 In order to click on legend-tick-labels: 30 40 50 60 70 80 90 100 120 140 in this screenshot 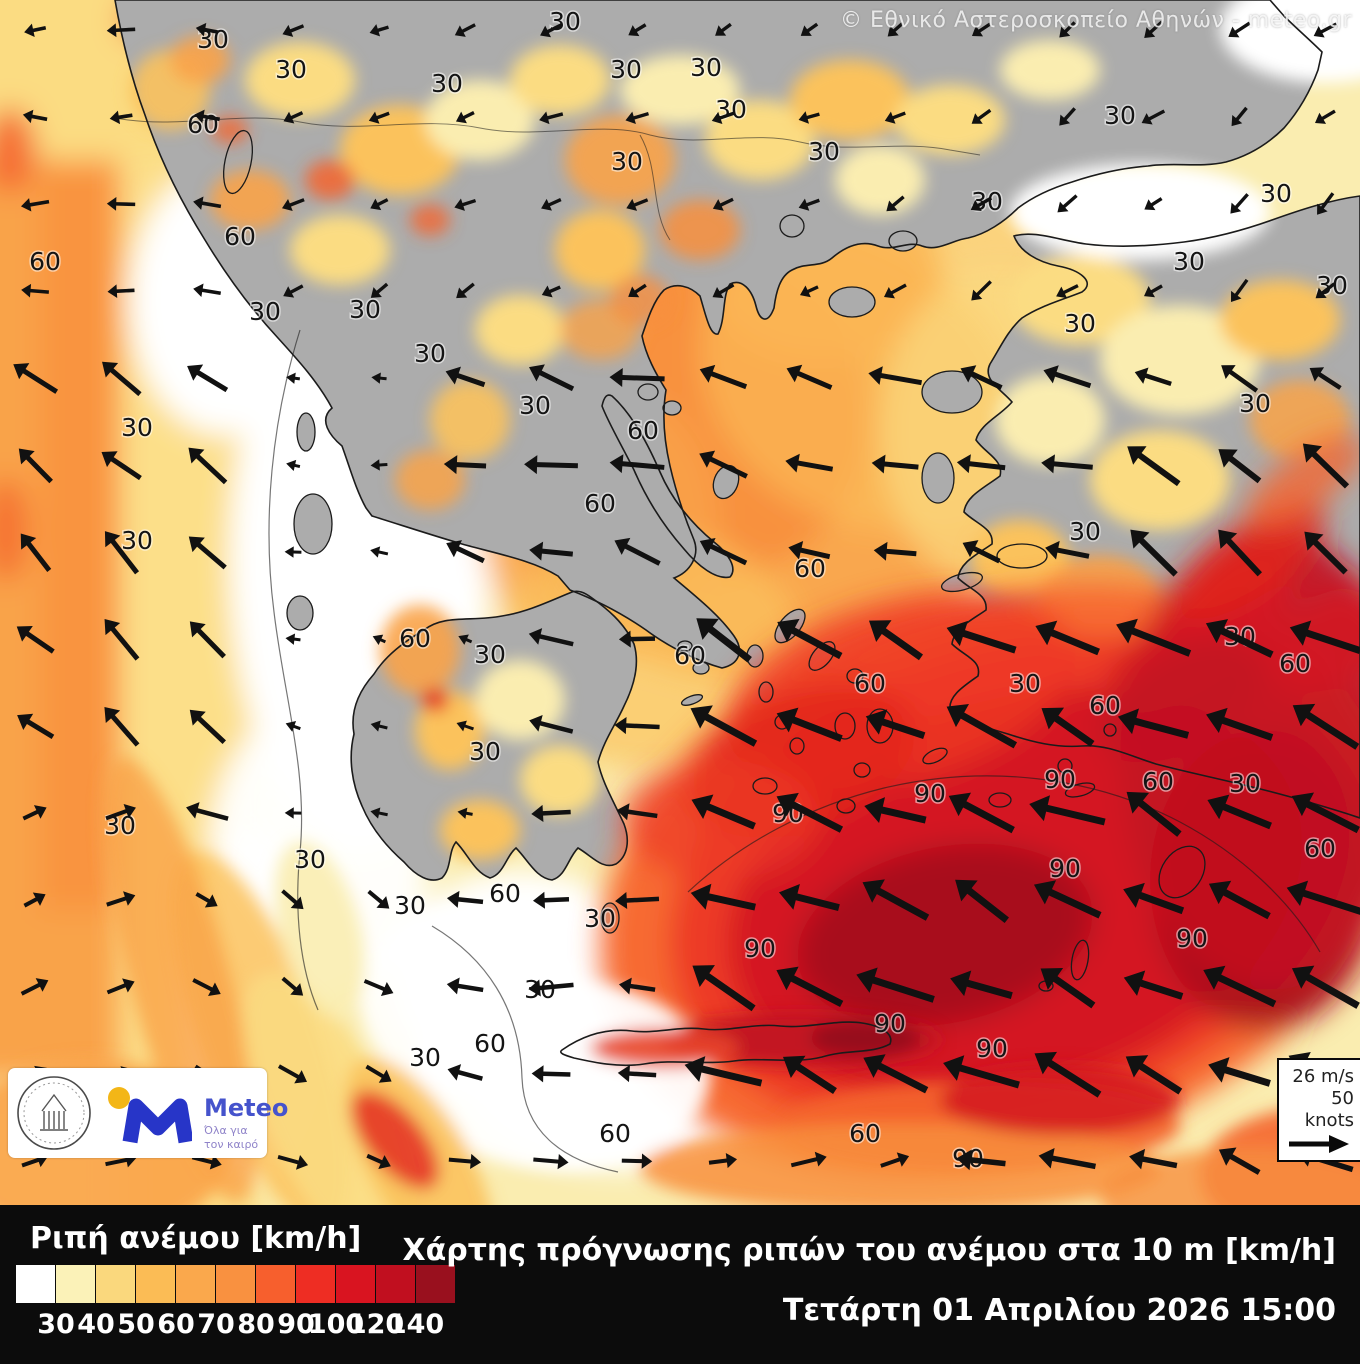, I will do `click(256, 1326)`.